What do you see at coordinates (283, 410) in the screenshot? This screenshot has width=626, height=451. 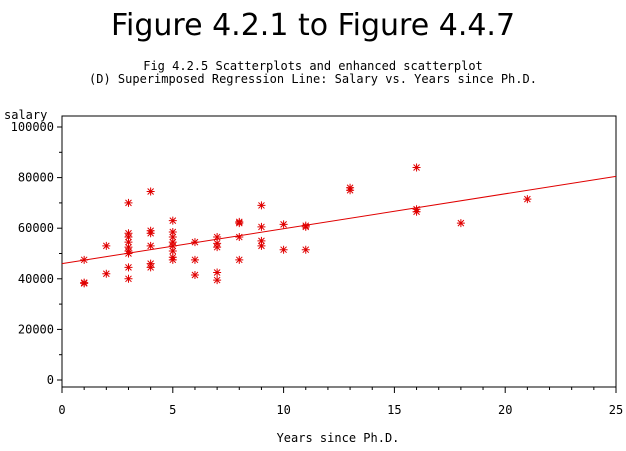 I see `x-tick-label: 10` at bounding box center [283, 410].